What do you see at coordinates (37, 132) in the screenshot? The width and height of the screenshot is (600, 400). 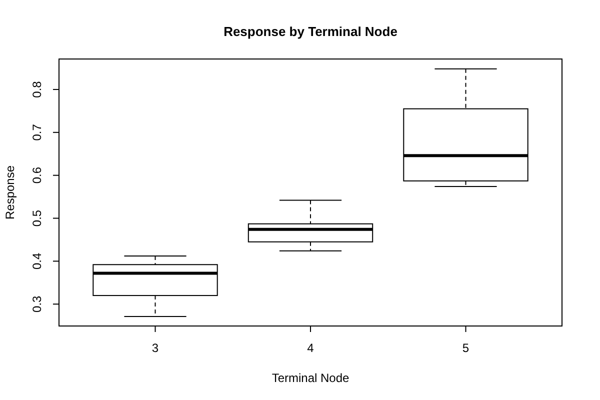 I see `y-tick-label: 0.7` at bounding box center [37, 132].